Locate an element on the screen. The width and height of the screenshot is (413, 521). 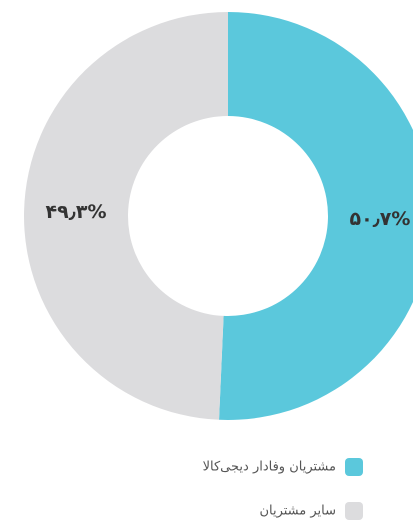
legend-label: مشتریان وفادار دیجی‌کالا is located at coordinates (269, 467).